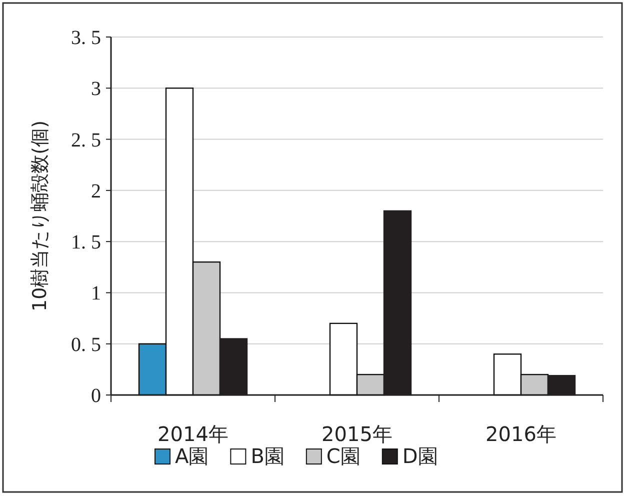 The height and width of the screenshot is (497, 629). What do you see at coordinates (86, 140) in the screenshot?
I see `y-tick-label: 2. 5` at bounding box center [86, 140].